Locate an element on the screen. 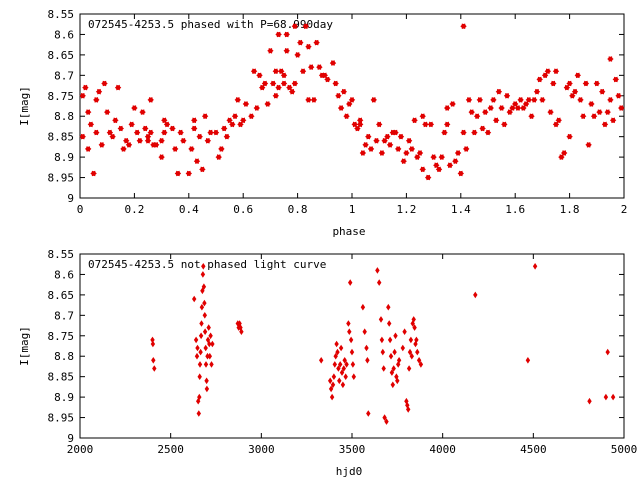  y-tick-label: 8.6 is located at coordinates (64, 34).